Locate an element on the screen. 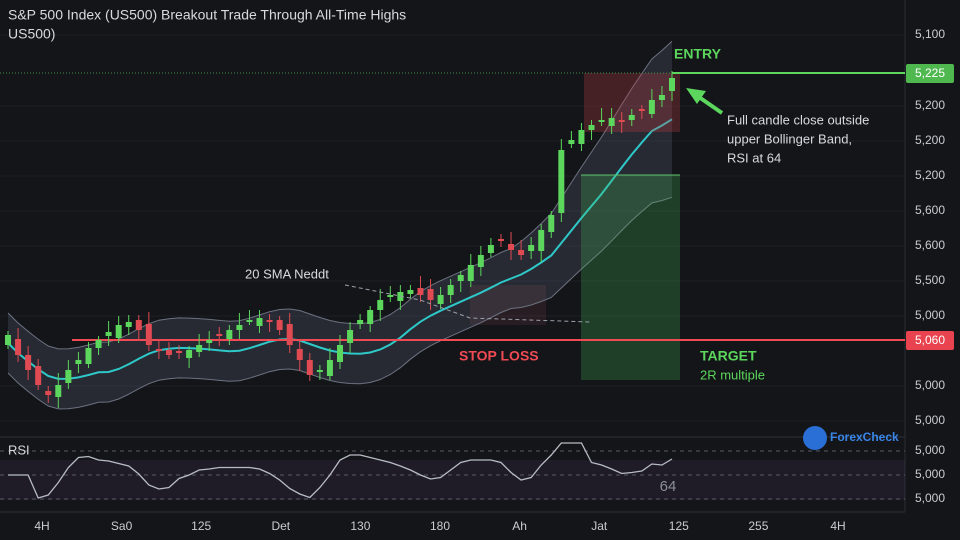 The image size is (960, 540). target-label: TARGET is located at coordinates (728, 356).